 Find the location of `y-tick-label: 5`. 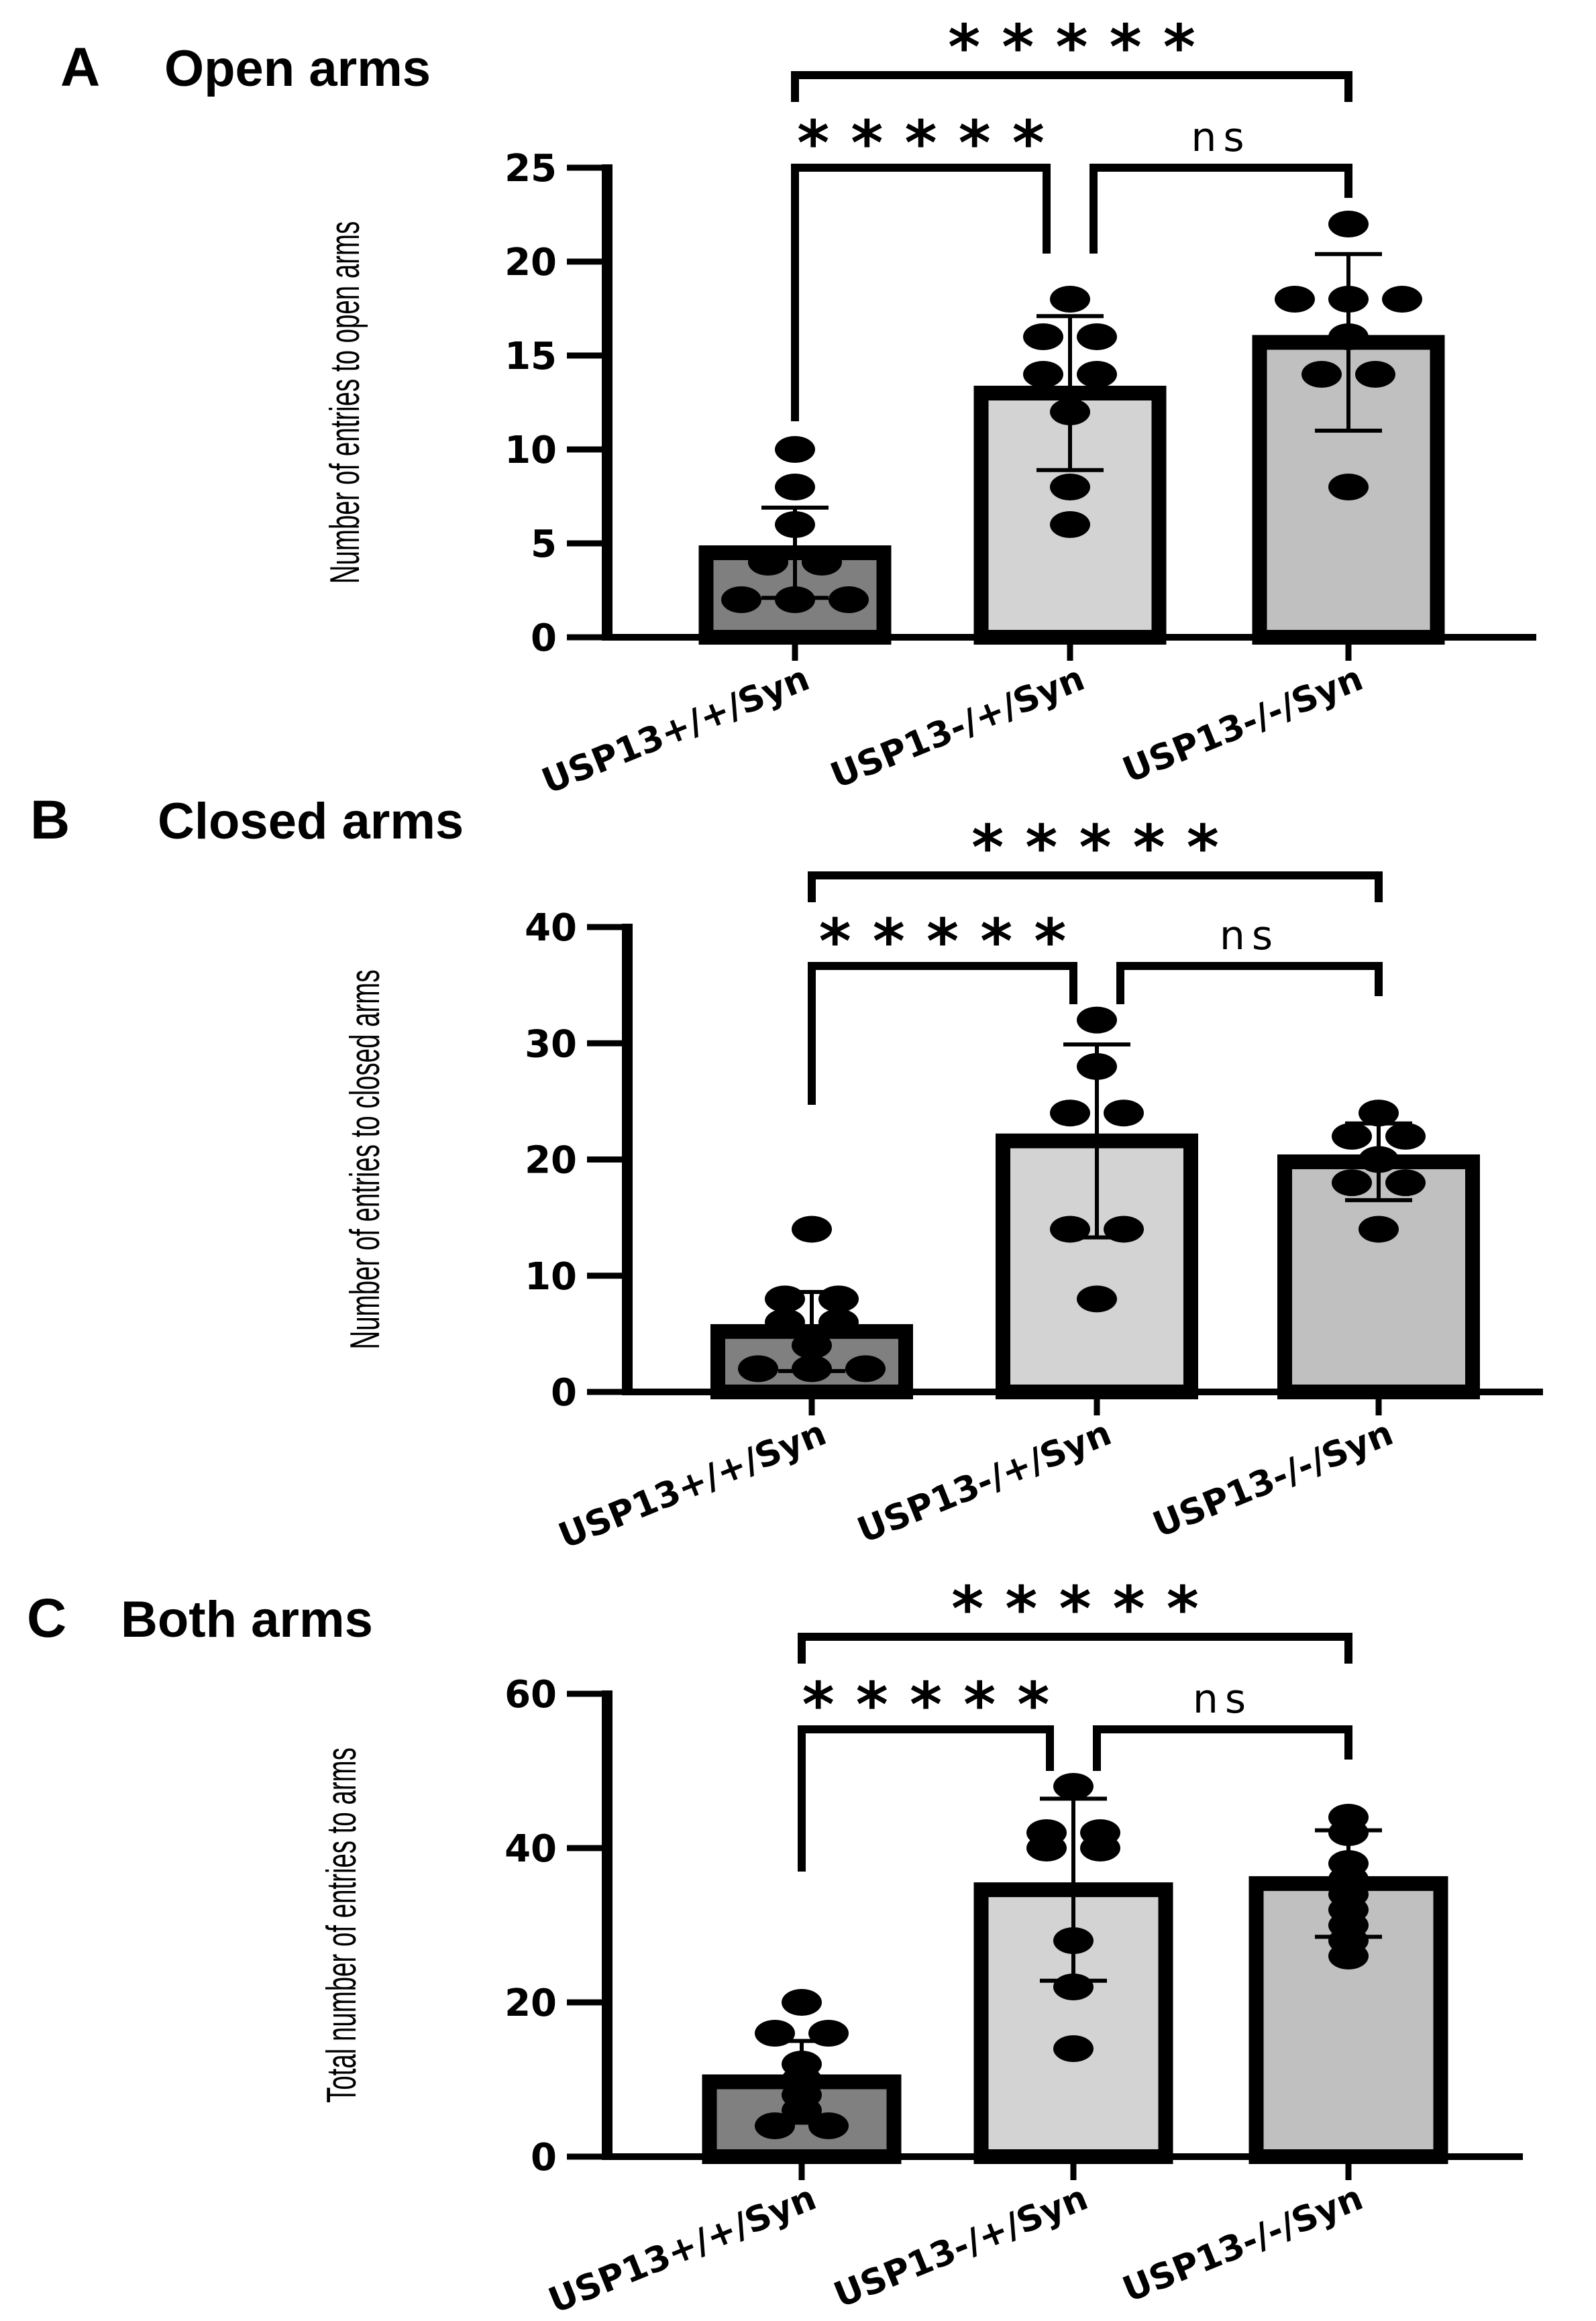

y-tick-label: 5 is located at coordinates (544, 544).